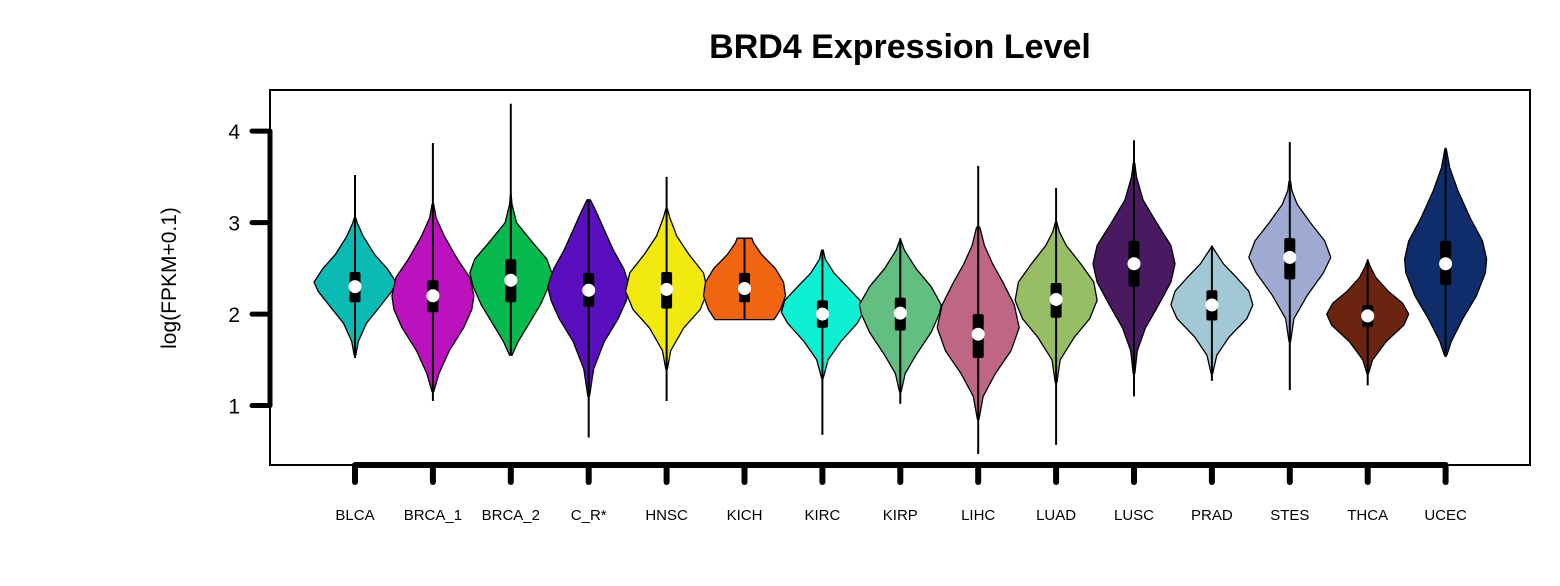  Describe the element at coordinates (1445, 252) in the screenshot. I see `violin-ucec` at that location.